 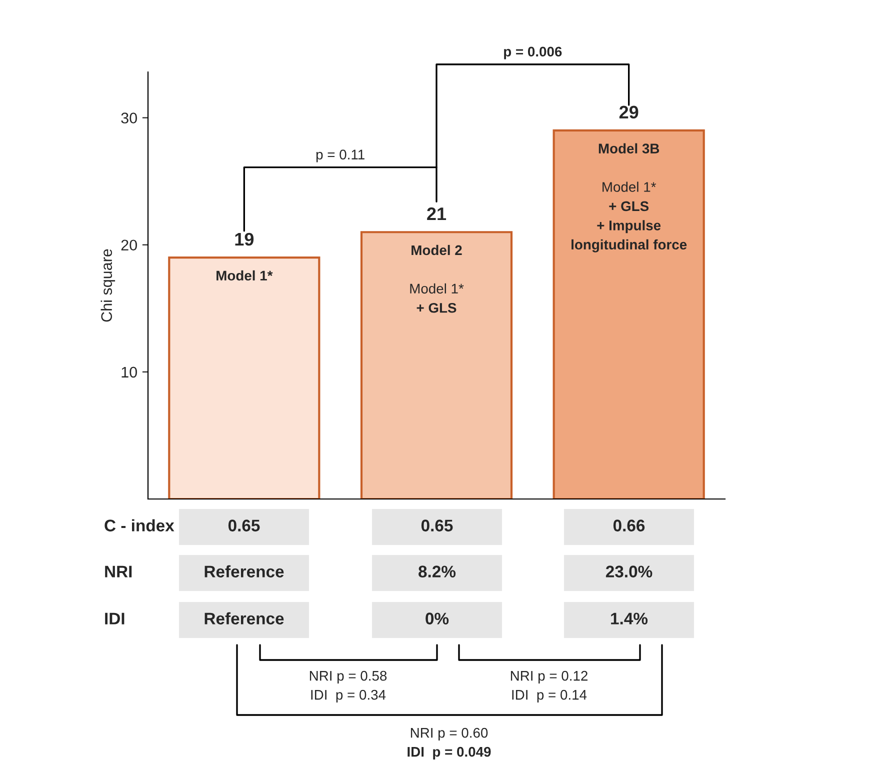 What do you see at coordinates (629, 618) in the screenshot?
I see `text: 1.4%` at bounding box center [629, 618].